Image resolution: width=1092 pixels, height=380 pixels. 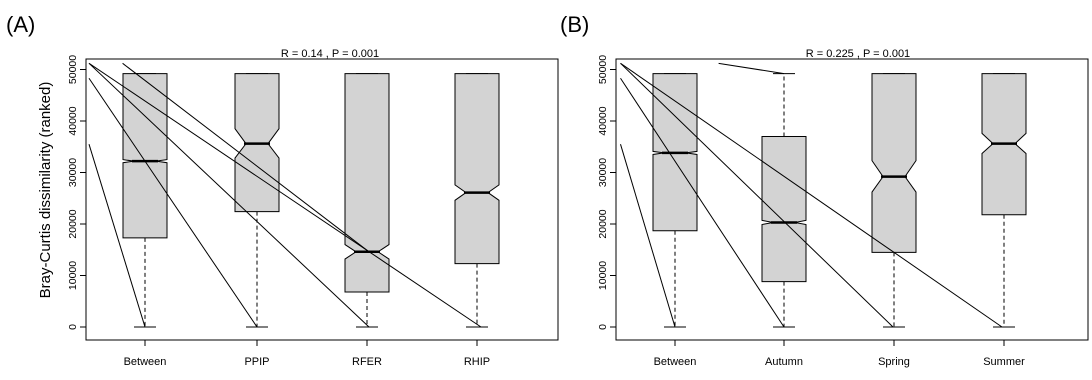 What do you see at coordinates (256, 362) in the screenshot?
I see `x-tick-label: PPIP` at bounding box center [256, 362].